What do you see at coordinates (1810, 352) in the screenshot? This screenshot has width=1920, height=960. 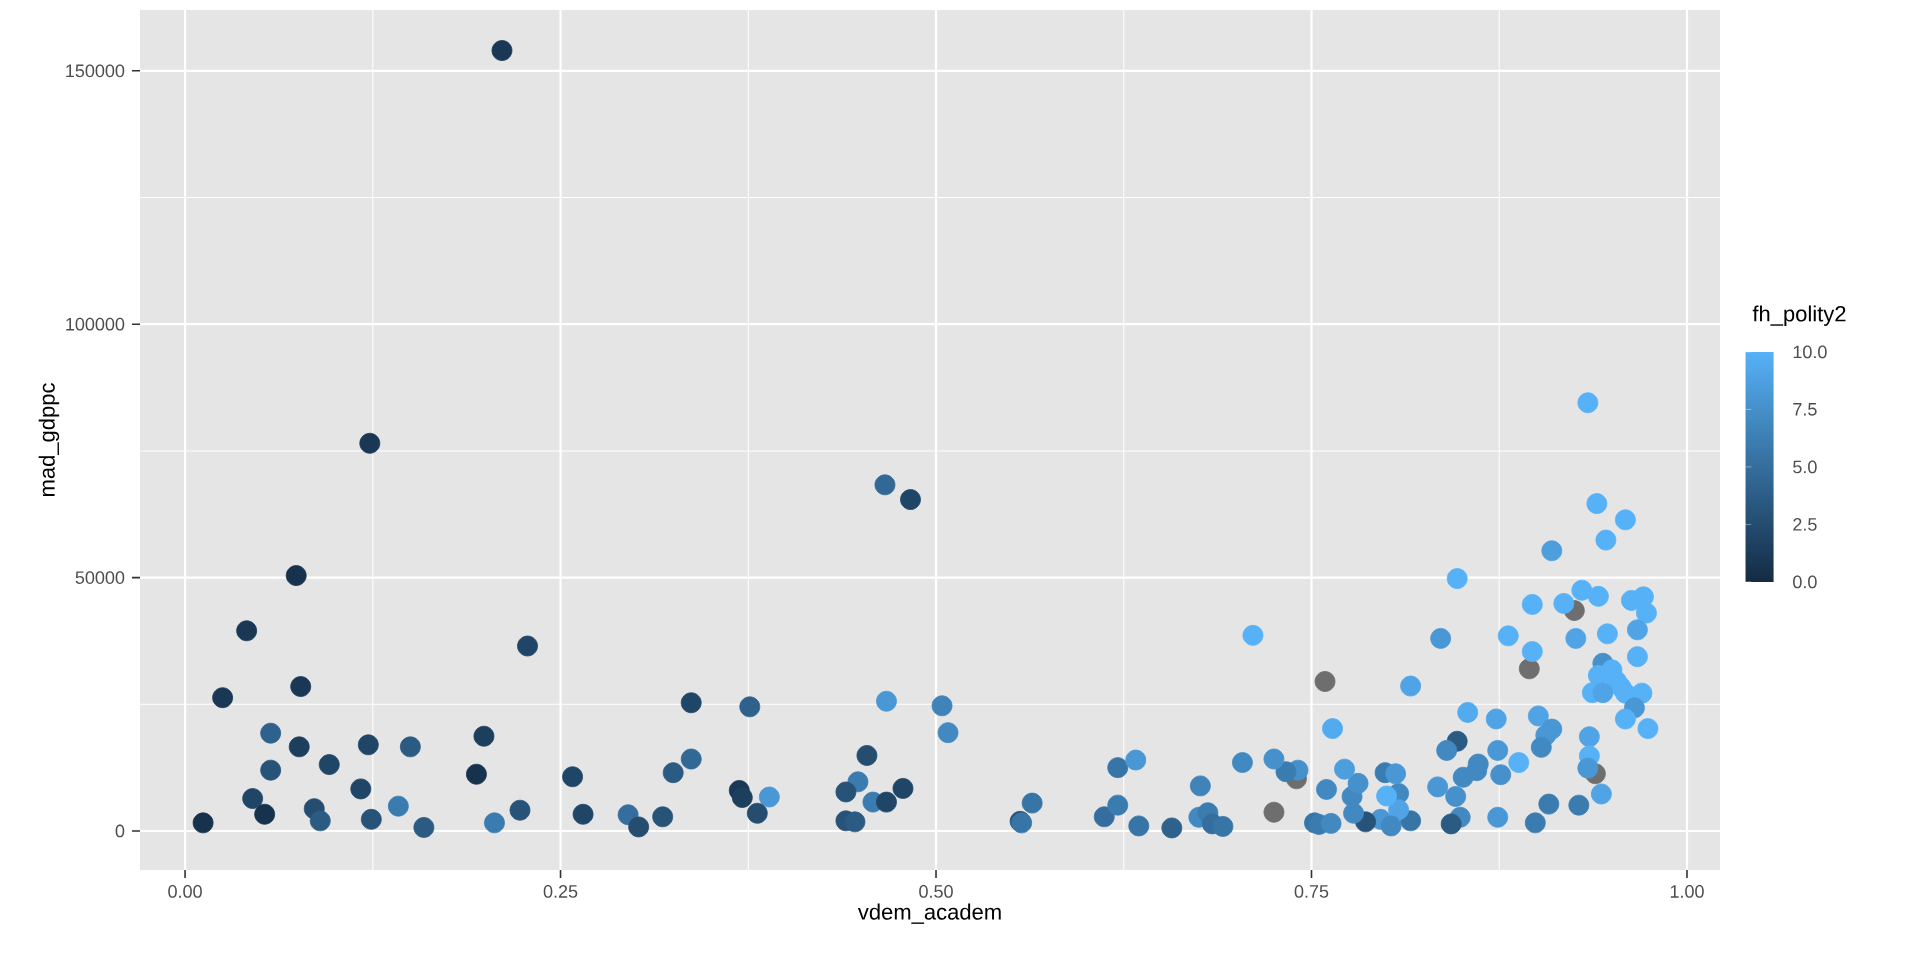 I see `color-bar-label: 10.0` at bounding box center [1810, 352].